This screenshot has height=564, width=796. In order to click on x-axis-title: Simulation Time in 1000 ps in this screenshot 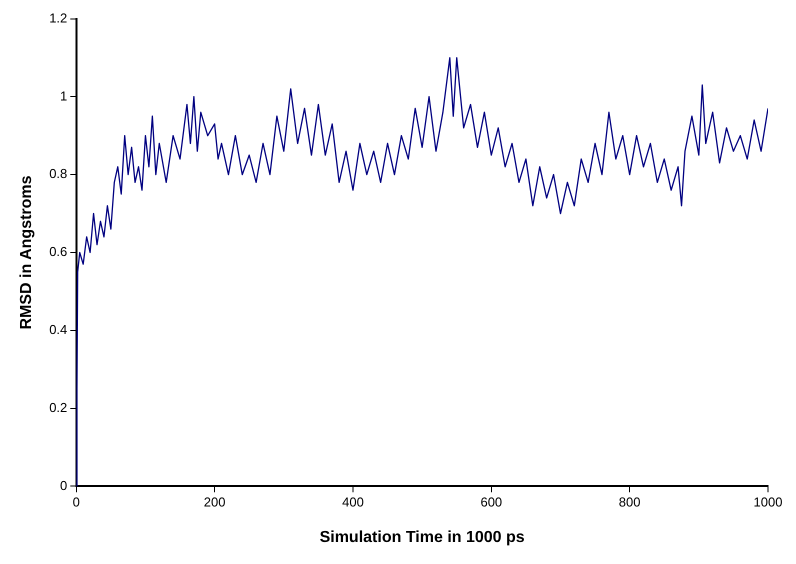, I will do `click(422, 537)`.